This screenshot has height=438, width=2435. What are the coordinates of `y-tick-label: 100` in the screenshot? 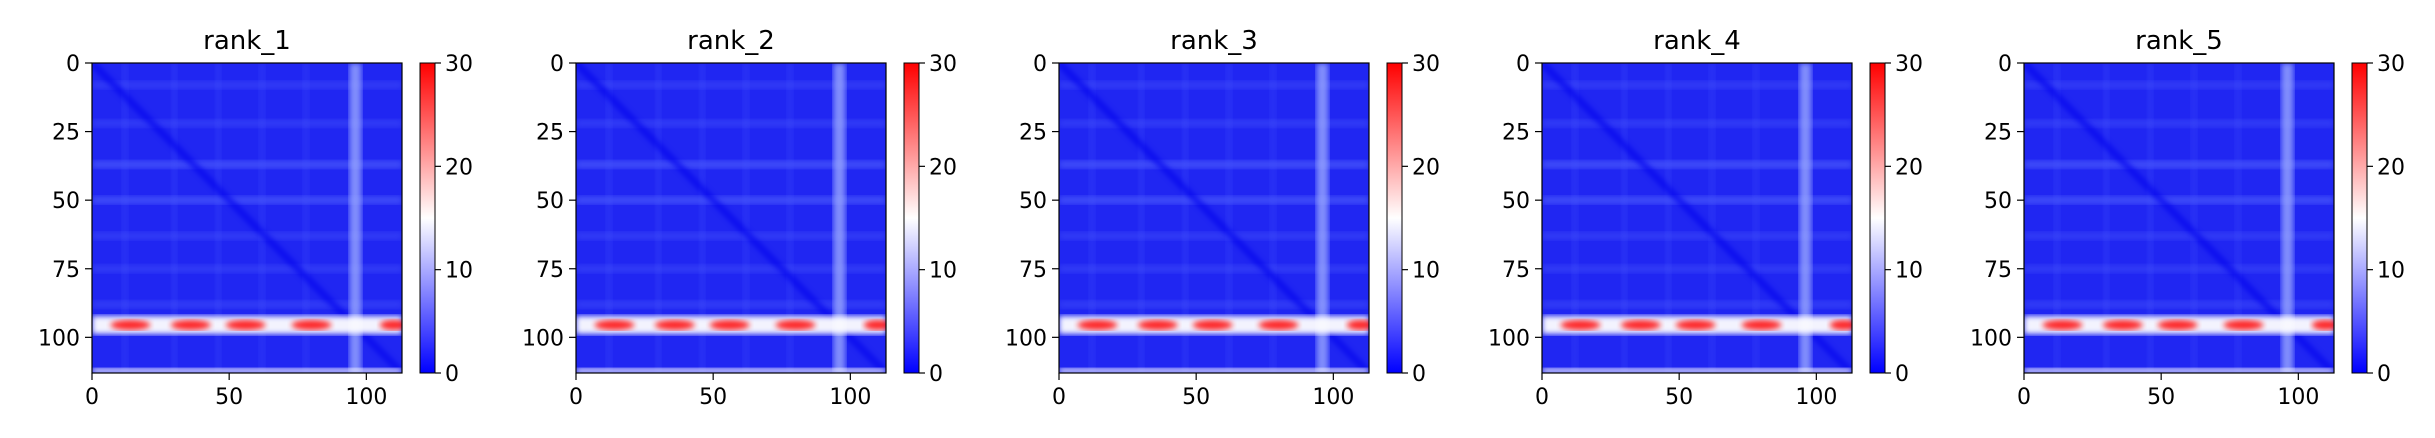 It's located at (1026, 338).